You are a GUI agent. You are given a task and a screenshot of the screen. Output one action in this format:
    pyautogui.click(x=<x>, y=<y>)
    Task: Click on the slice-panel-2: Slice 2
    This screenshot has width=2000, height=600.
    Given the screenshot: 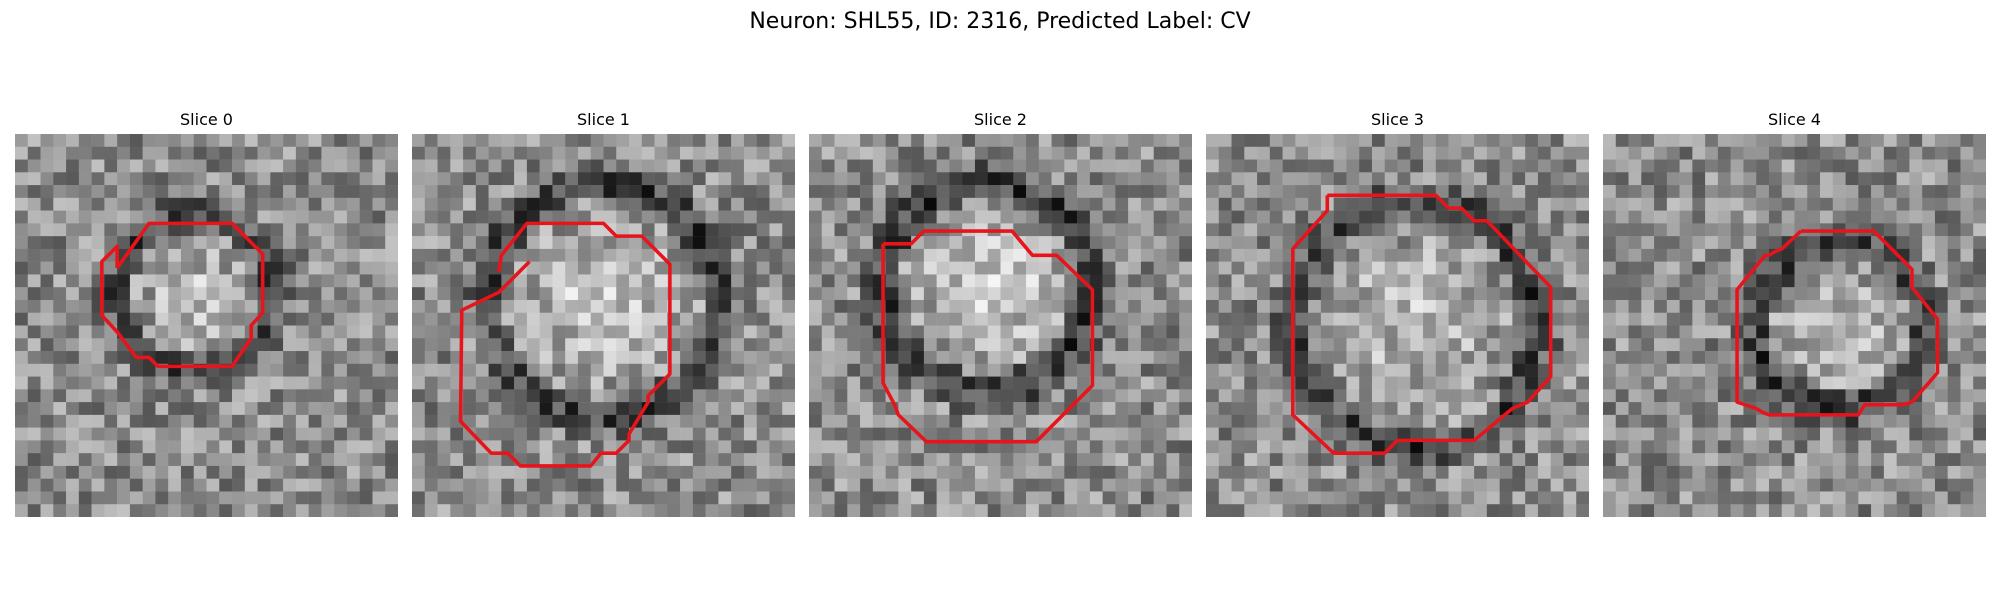 What is the action you would take?
    pyautogui.click(x=1000, y=313)
    